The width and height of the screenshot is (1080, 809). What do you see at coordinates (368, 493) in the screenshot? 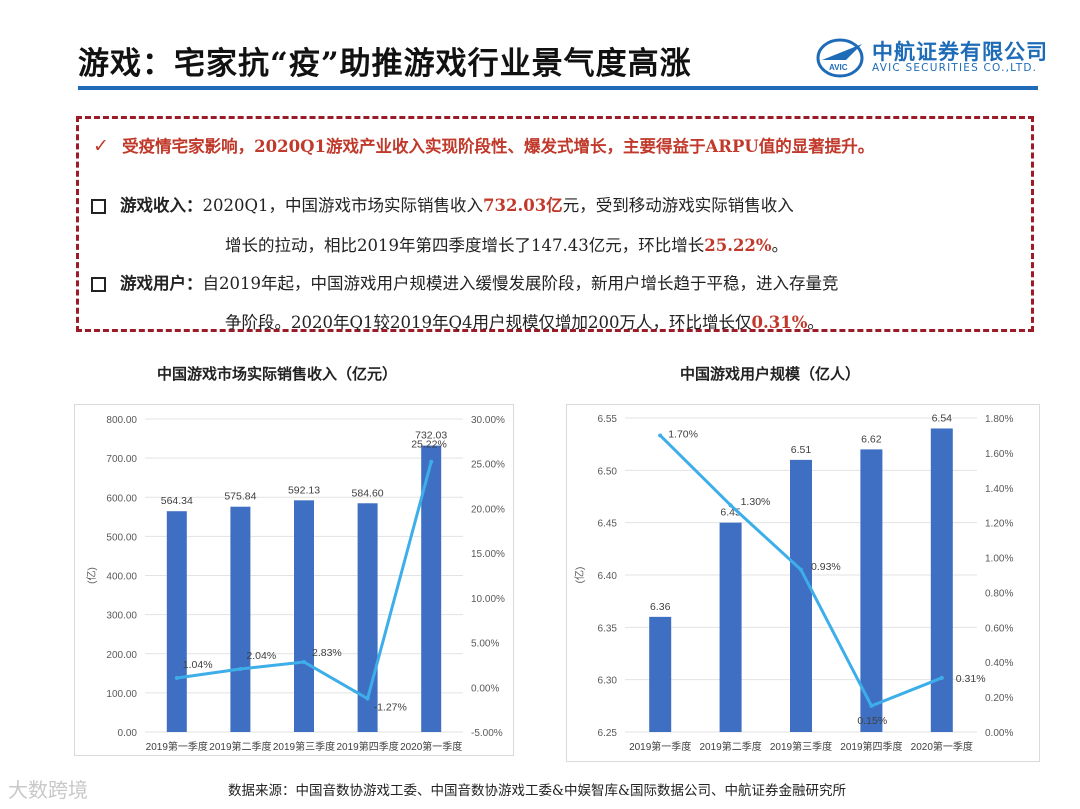
I see `bar-value-label: 584.60` at bounding box center [368, 493].